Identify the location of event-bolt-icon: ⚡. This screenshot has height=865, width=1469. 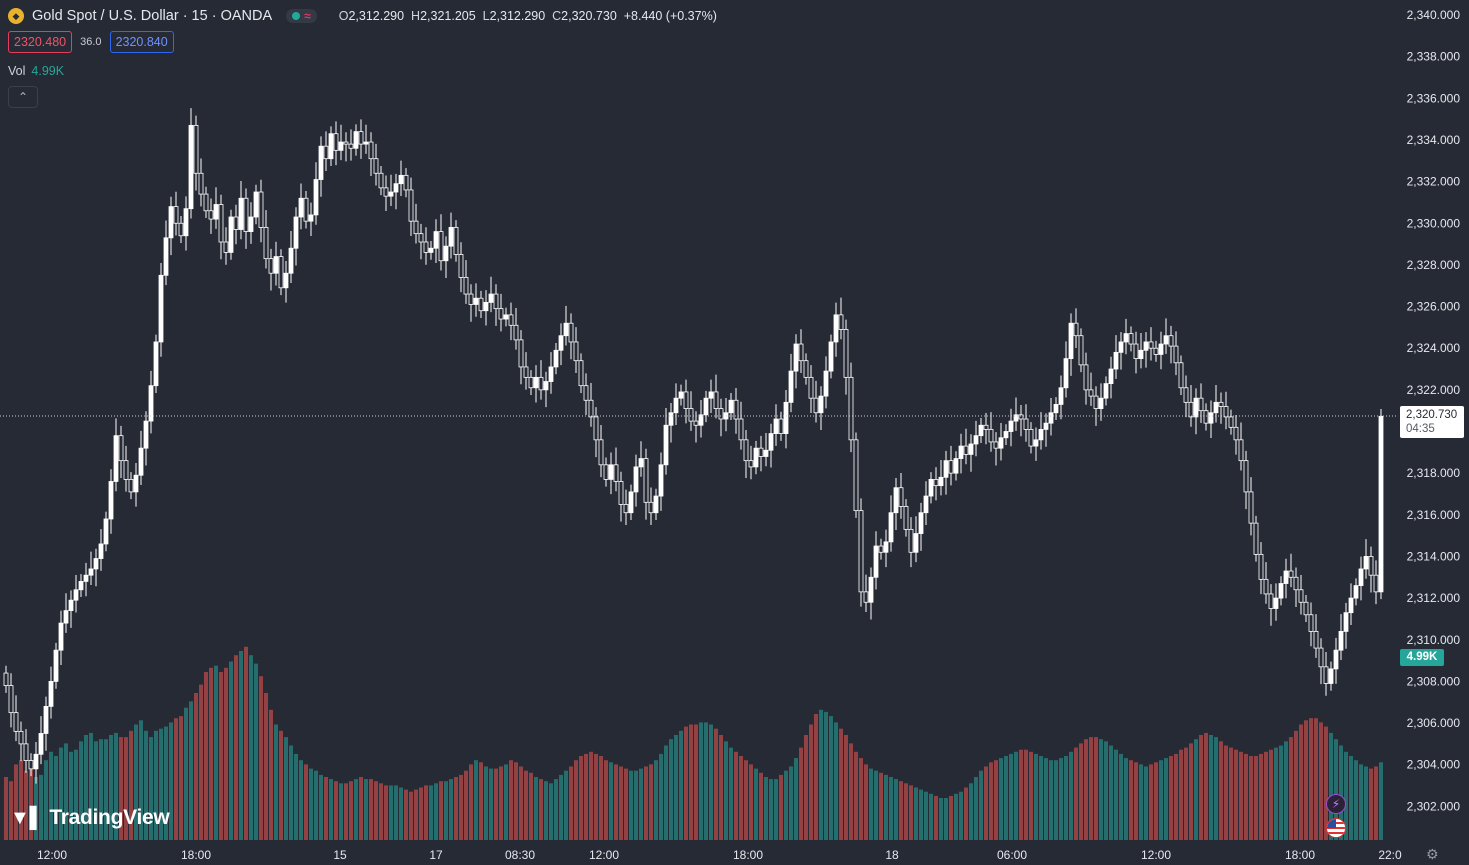
(1336, 804).